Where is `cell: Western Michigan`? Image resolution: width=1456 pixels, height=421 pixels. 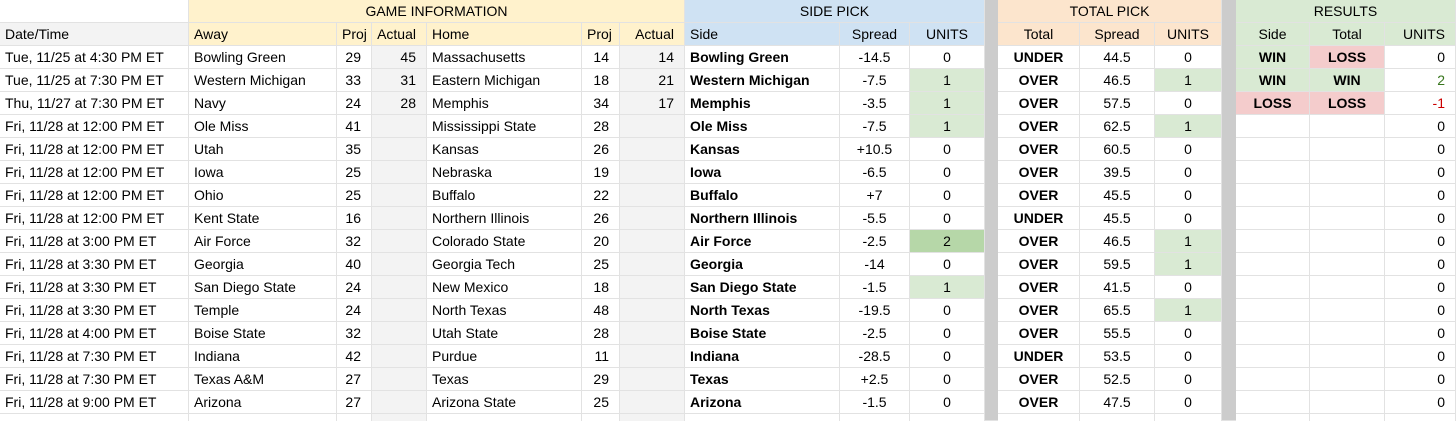 cell: Western Michigan is located at coordinates (263, 80).